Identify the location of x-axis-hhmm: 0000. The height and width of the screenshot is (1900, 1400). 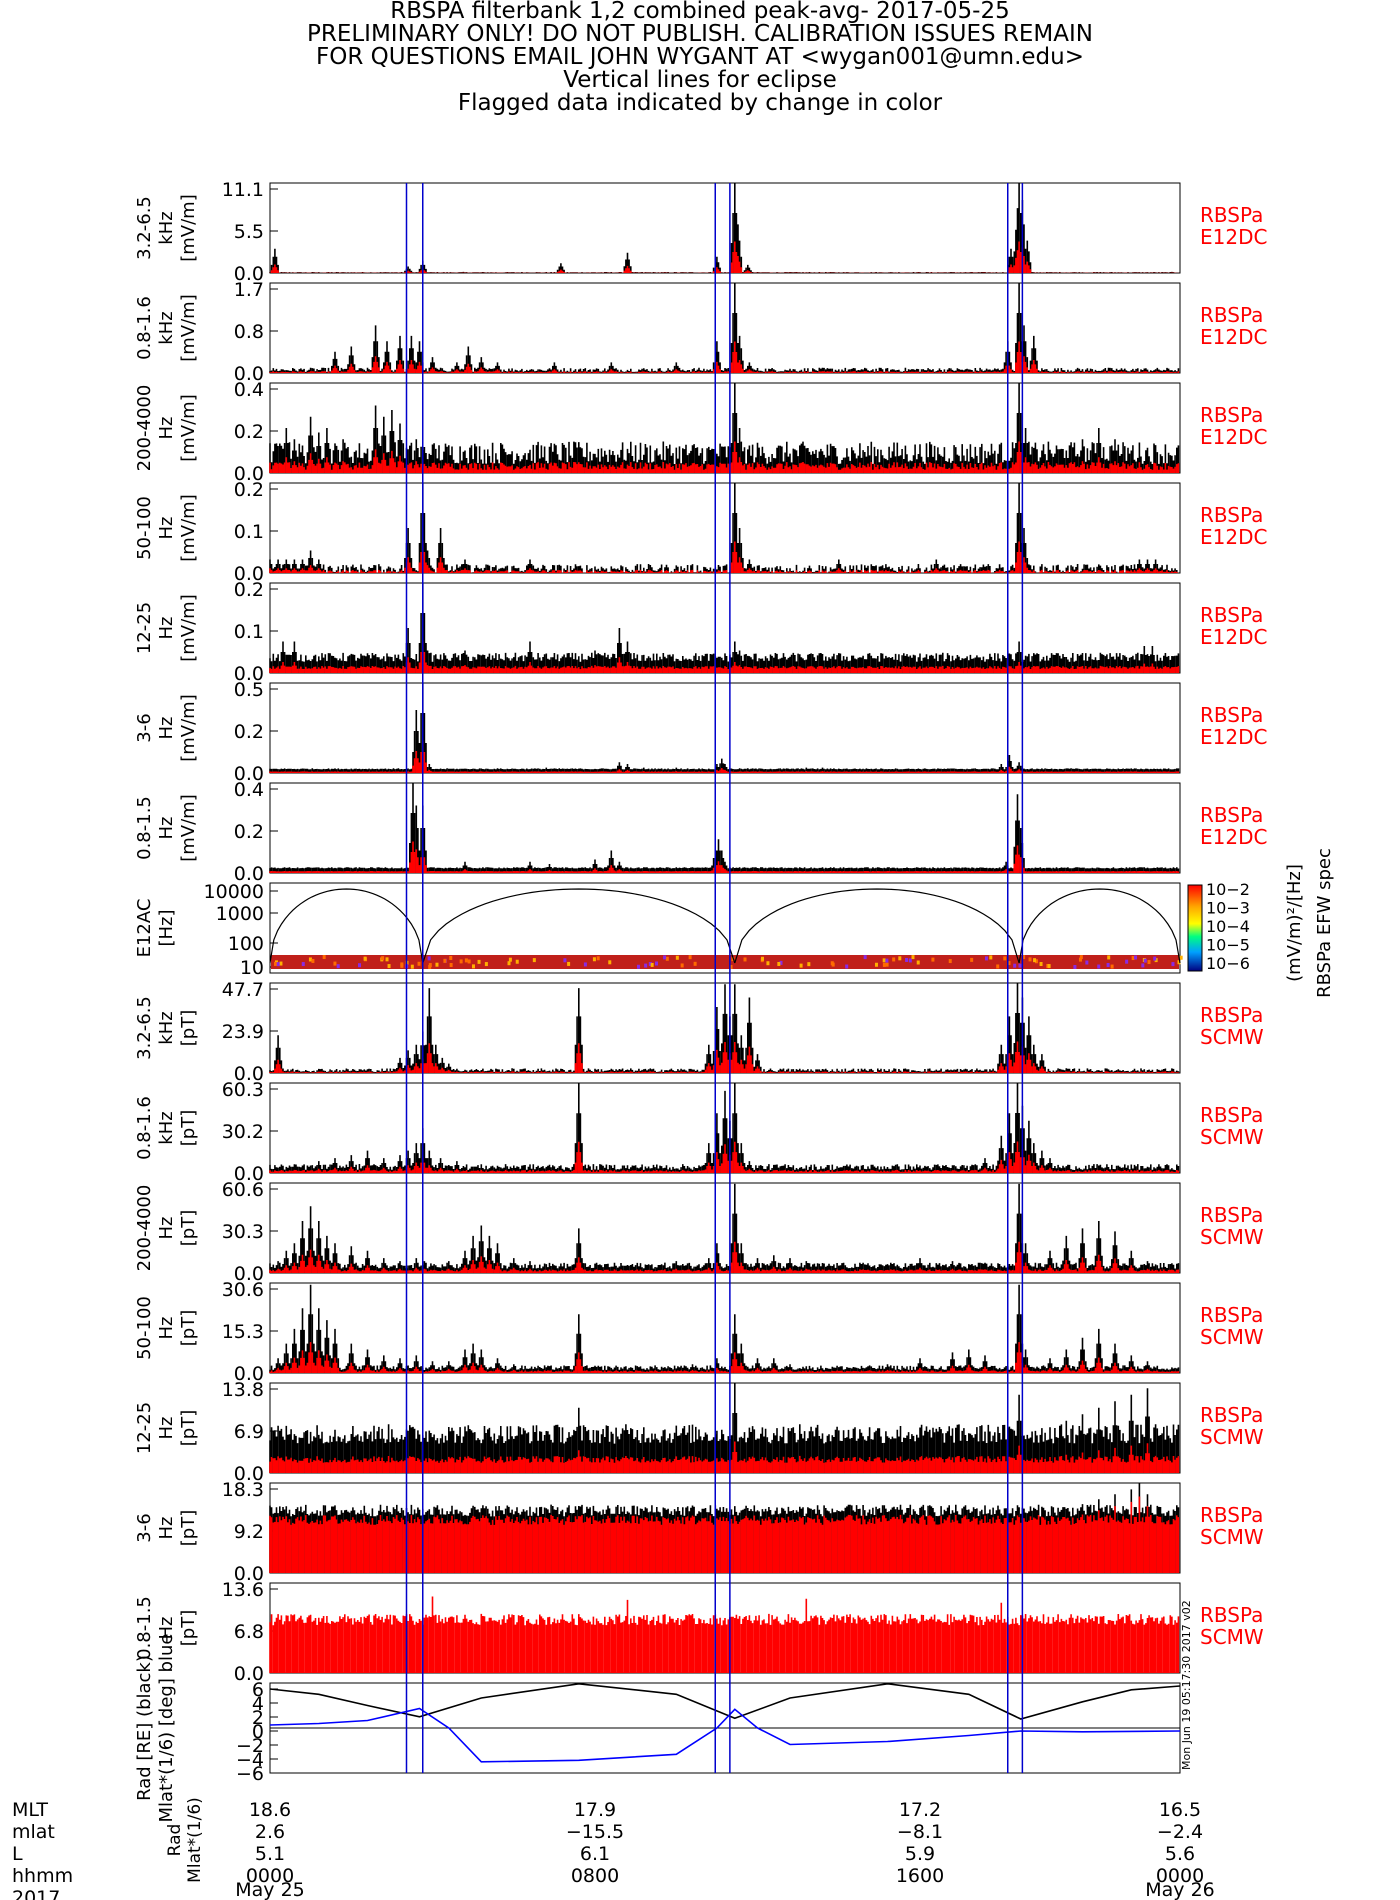
(1180, 1876).